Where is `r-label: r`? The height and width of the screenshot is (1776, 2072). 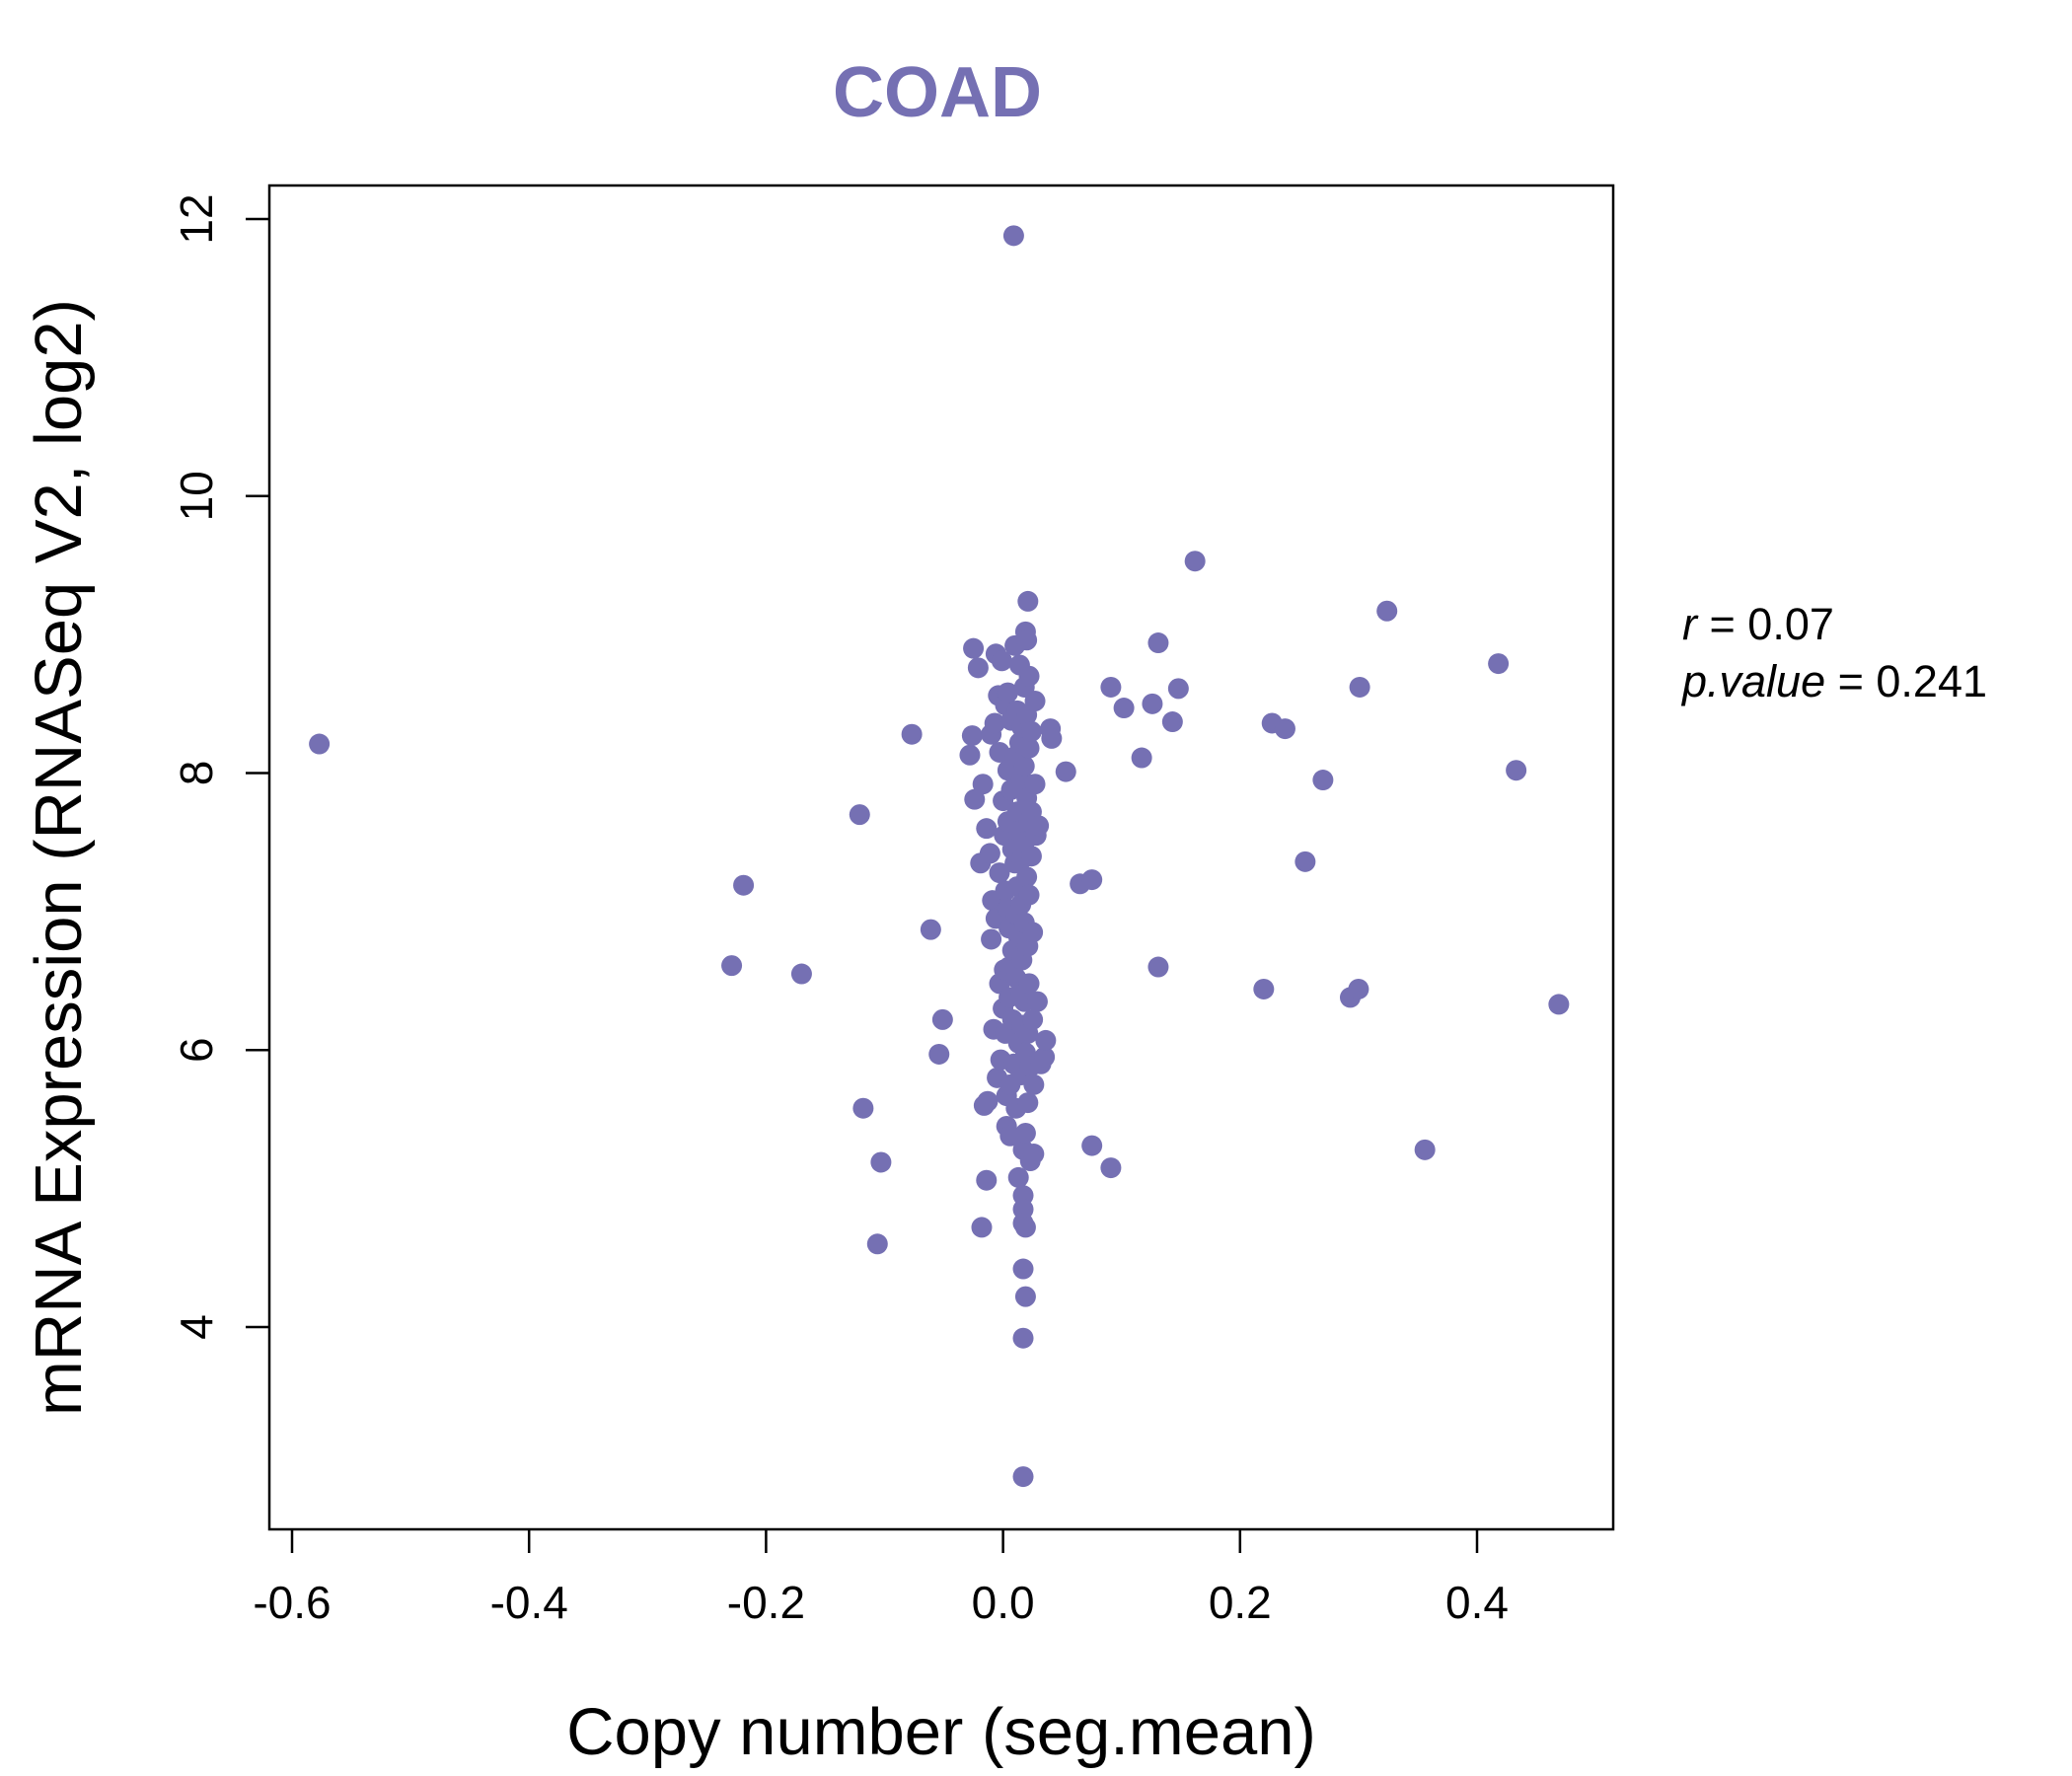
r-label: r is located at coordinates (1691, 624).